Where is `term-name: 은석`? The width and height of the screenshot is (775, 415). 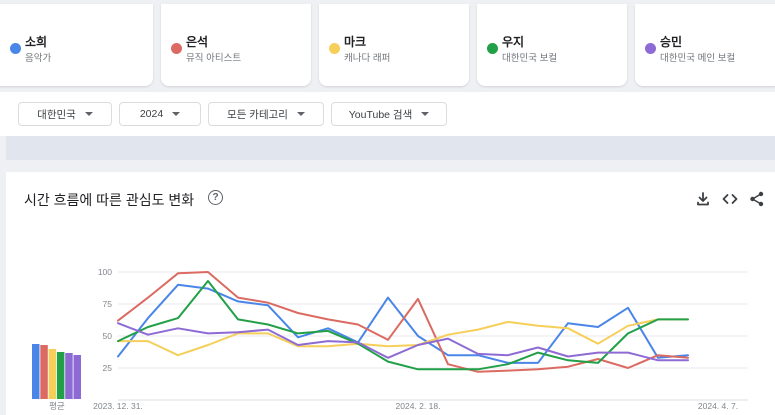
term-name: 은석 is located at coordinates (197, 42).